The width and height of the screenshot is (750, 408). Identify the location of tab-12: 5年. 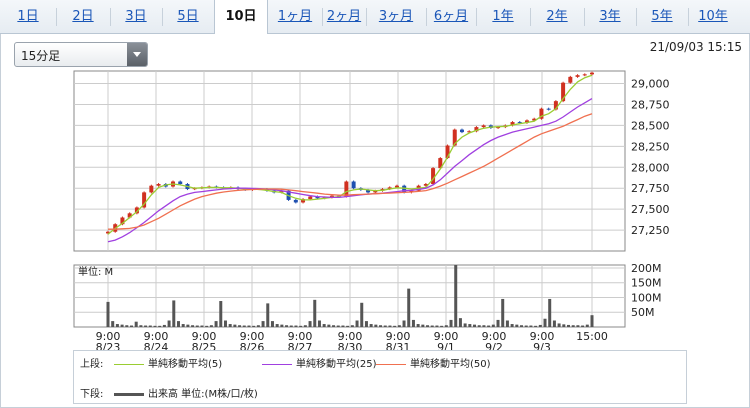
(662, 16).